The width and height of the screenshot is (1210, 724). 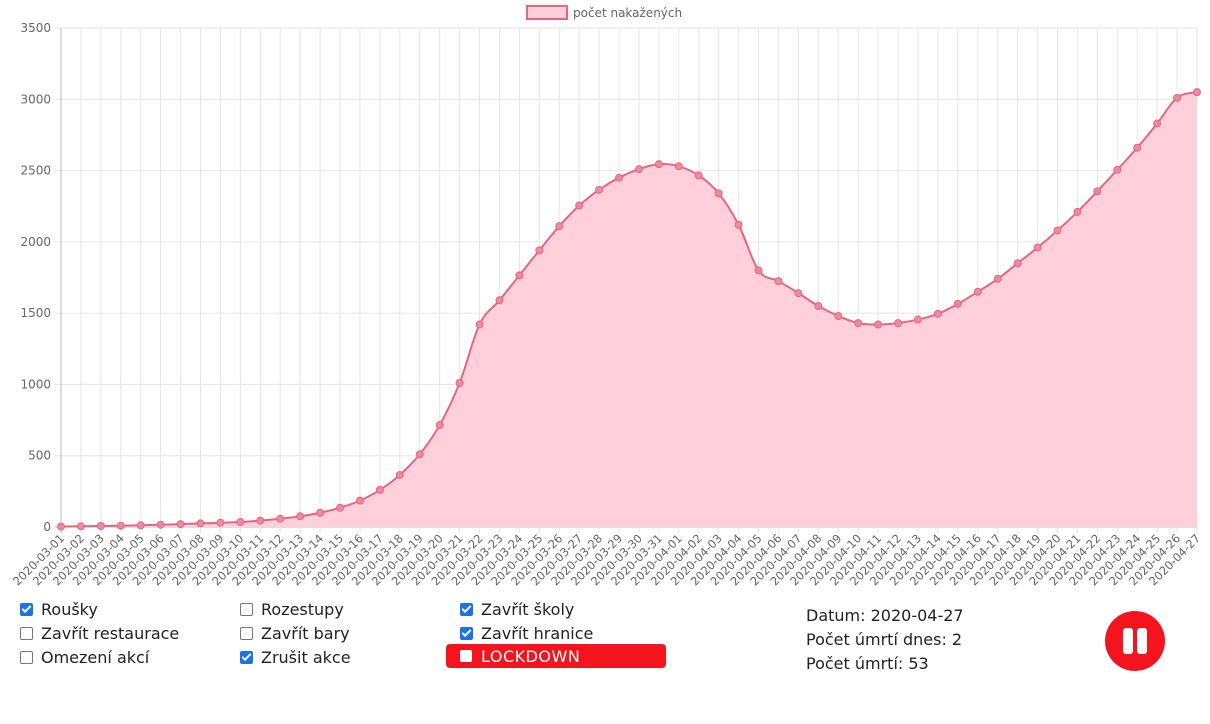 I want to click on checkbox-label: Omezení akcí, so click(x=95, y=657).